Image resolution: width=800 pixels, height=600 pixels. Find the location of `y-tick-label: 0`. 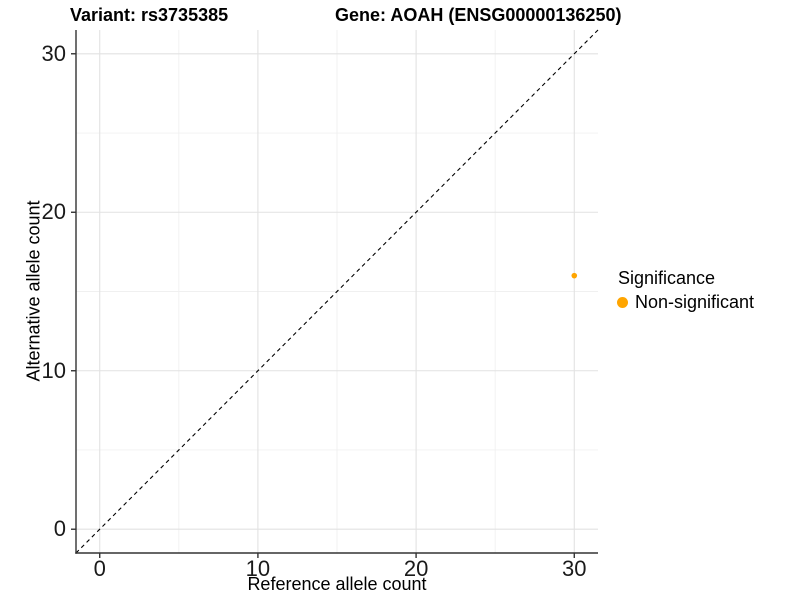

y-tick-label: 0 is located at coordinates (59, 529).